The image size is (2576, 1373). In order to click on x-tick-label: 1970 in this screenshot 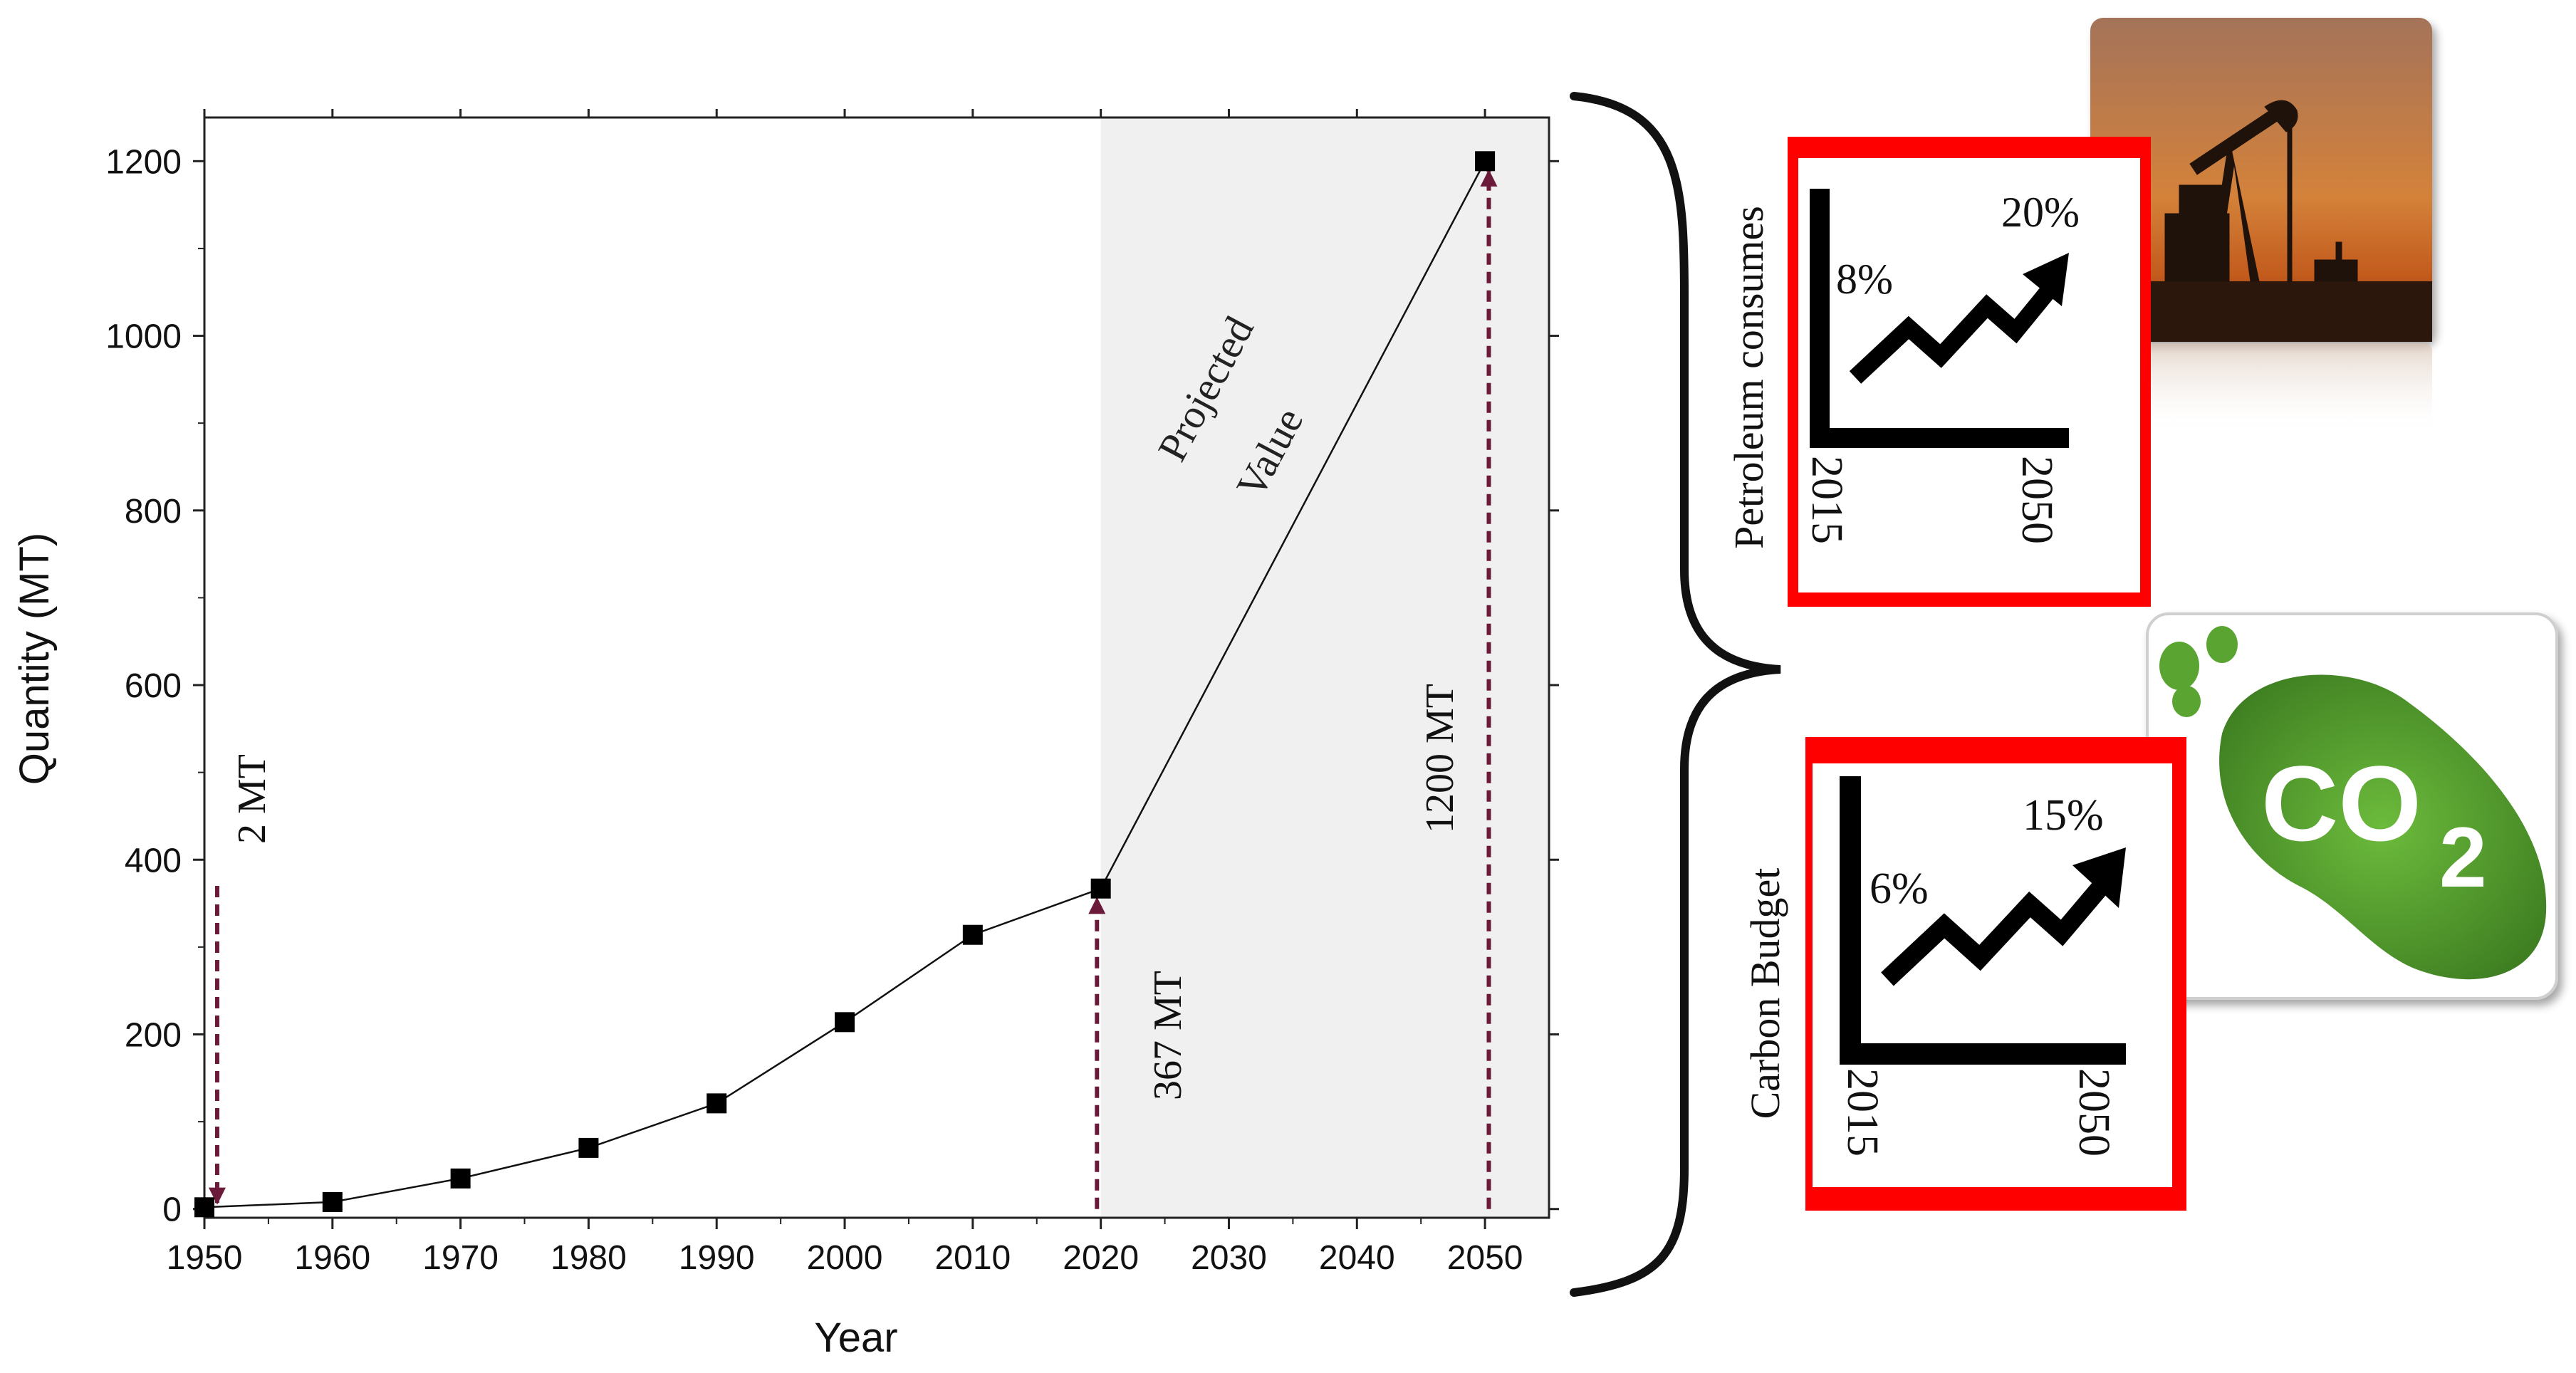, I will do `click(461, 1258)`.